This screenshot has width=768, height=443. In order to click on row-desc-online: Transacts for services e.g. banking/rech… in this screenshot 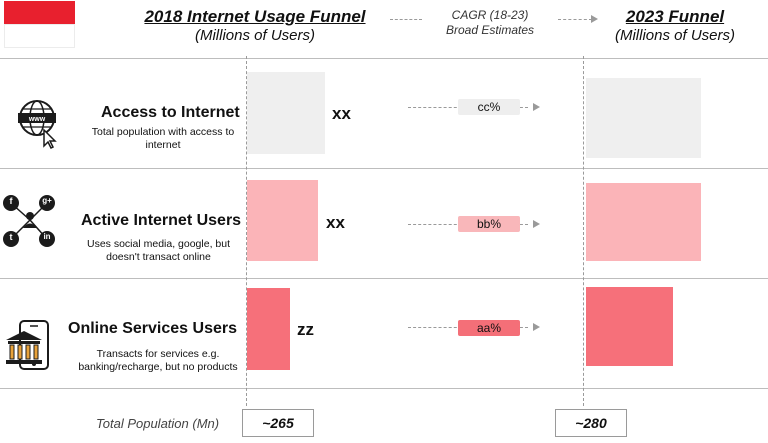, I will do `click(158, 360)`.